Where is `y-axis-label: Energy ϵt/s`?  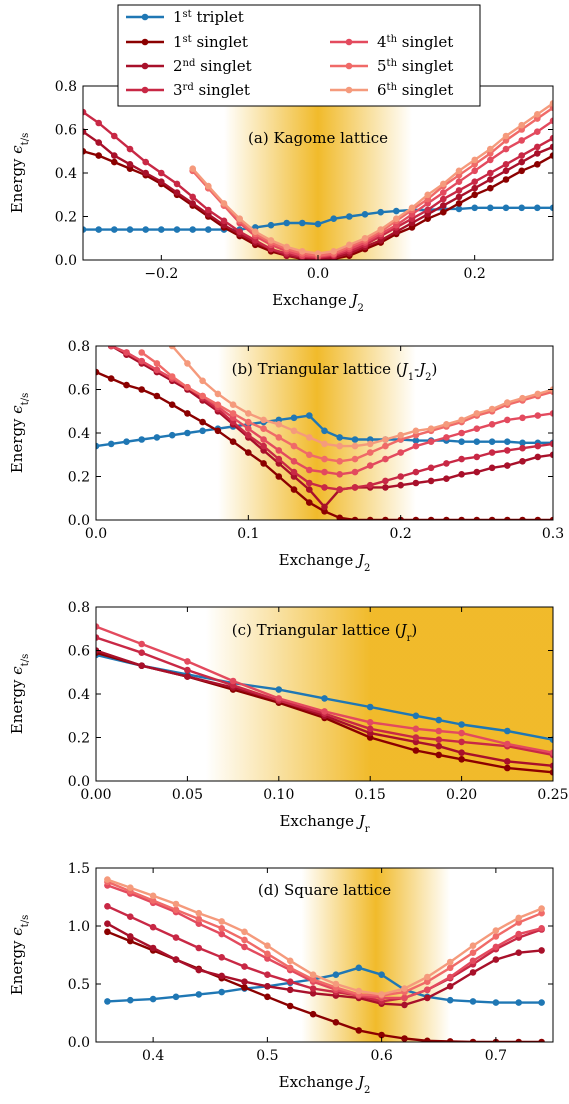
y-axis-label: Energy ϵt/s is located at coordinates (19, 955).